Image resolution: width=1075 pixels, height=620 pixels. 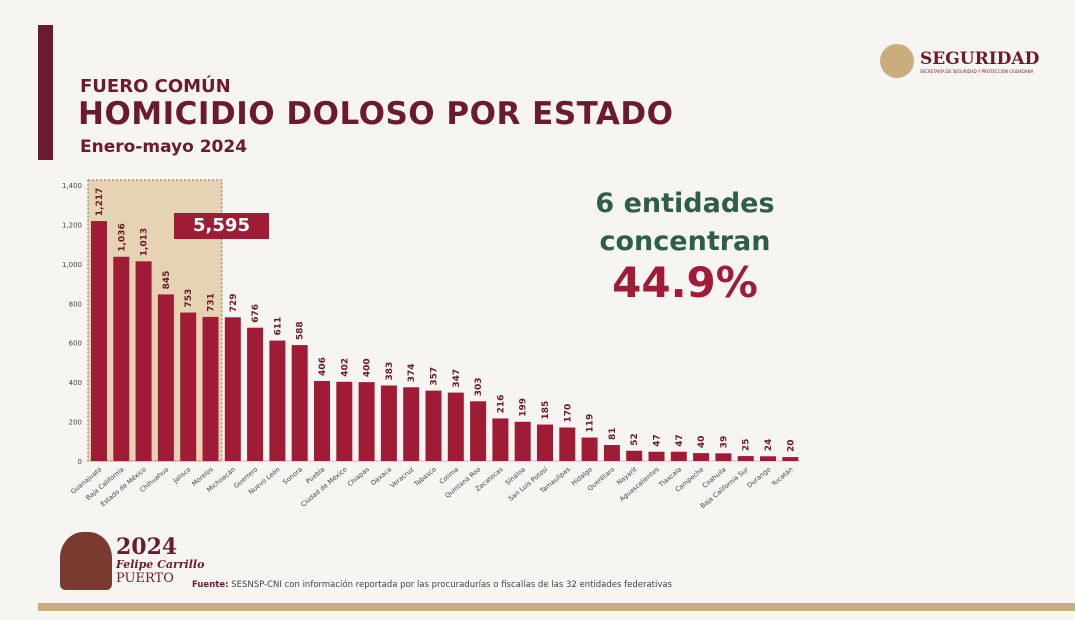 What do you see at coordinates (402, 477) in the screenshot?
I see `x-tick-label: Veracruz` at bounding box center [402, 477].